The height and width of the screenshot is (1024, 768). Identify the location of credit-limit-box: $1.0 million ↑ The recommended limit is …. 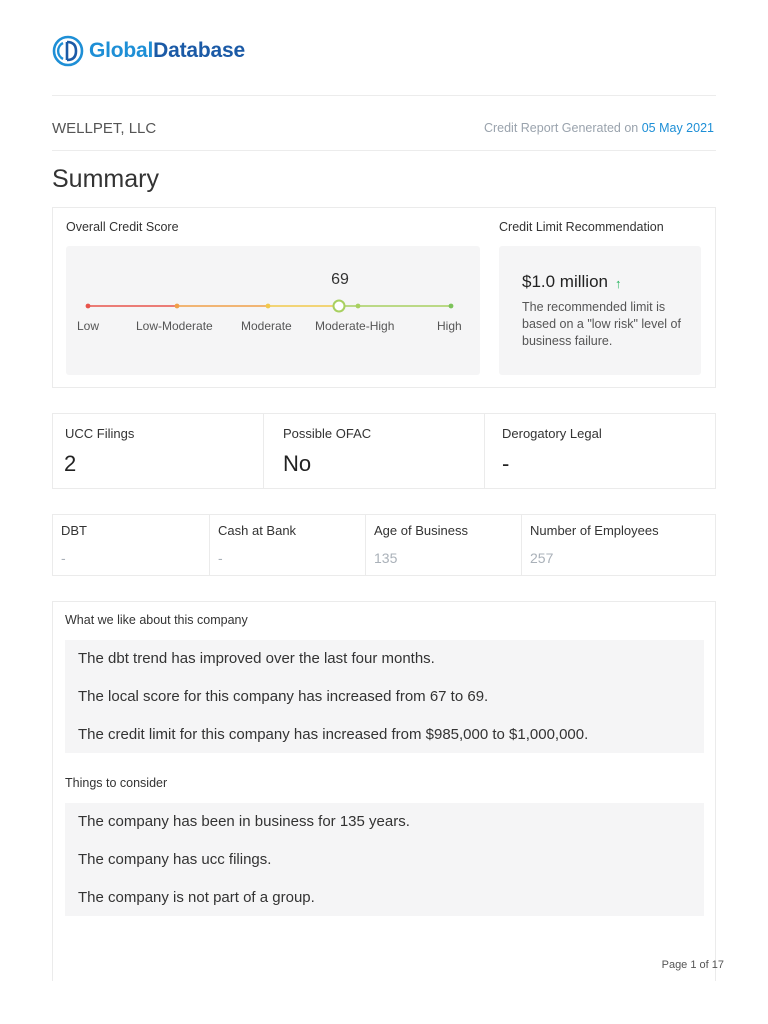
(600, 310).